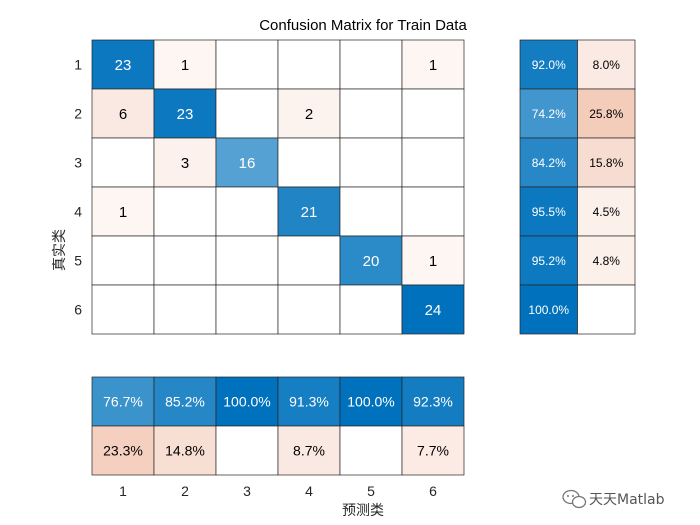 The image size is (700, 525). What do you see at coordinates (78, 65) in the screenshot?
I see `y-tick-1: 1` at bounding box center [78, 65].